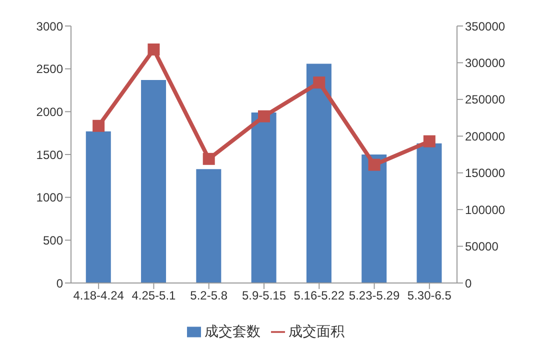 The width and height of the screenshot is (541, 357). Describe the element at coordinates (485, 26) in the screenshot. I see `y2-tick-label: 350000` at that location.